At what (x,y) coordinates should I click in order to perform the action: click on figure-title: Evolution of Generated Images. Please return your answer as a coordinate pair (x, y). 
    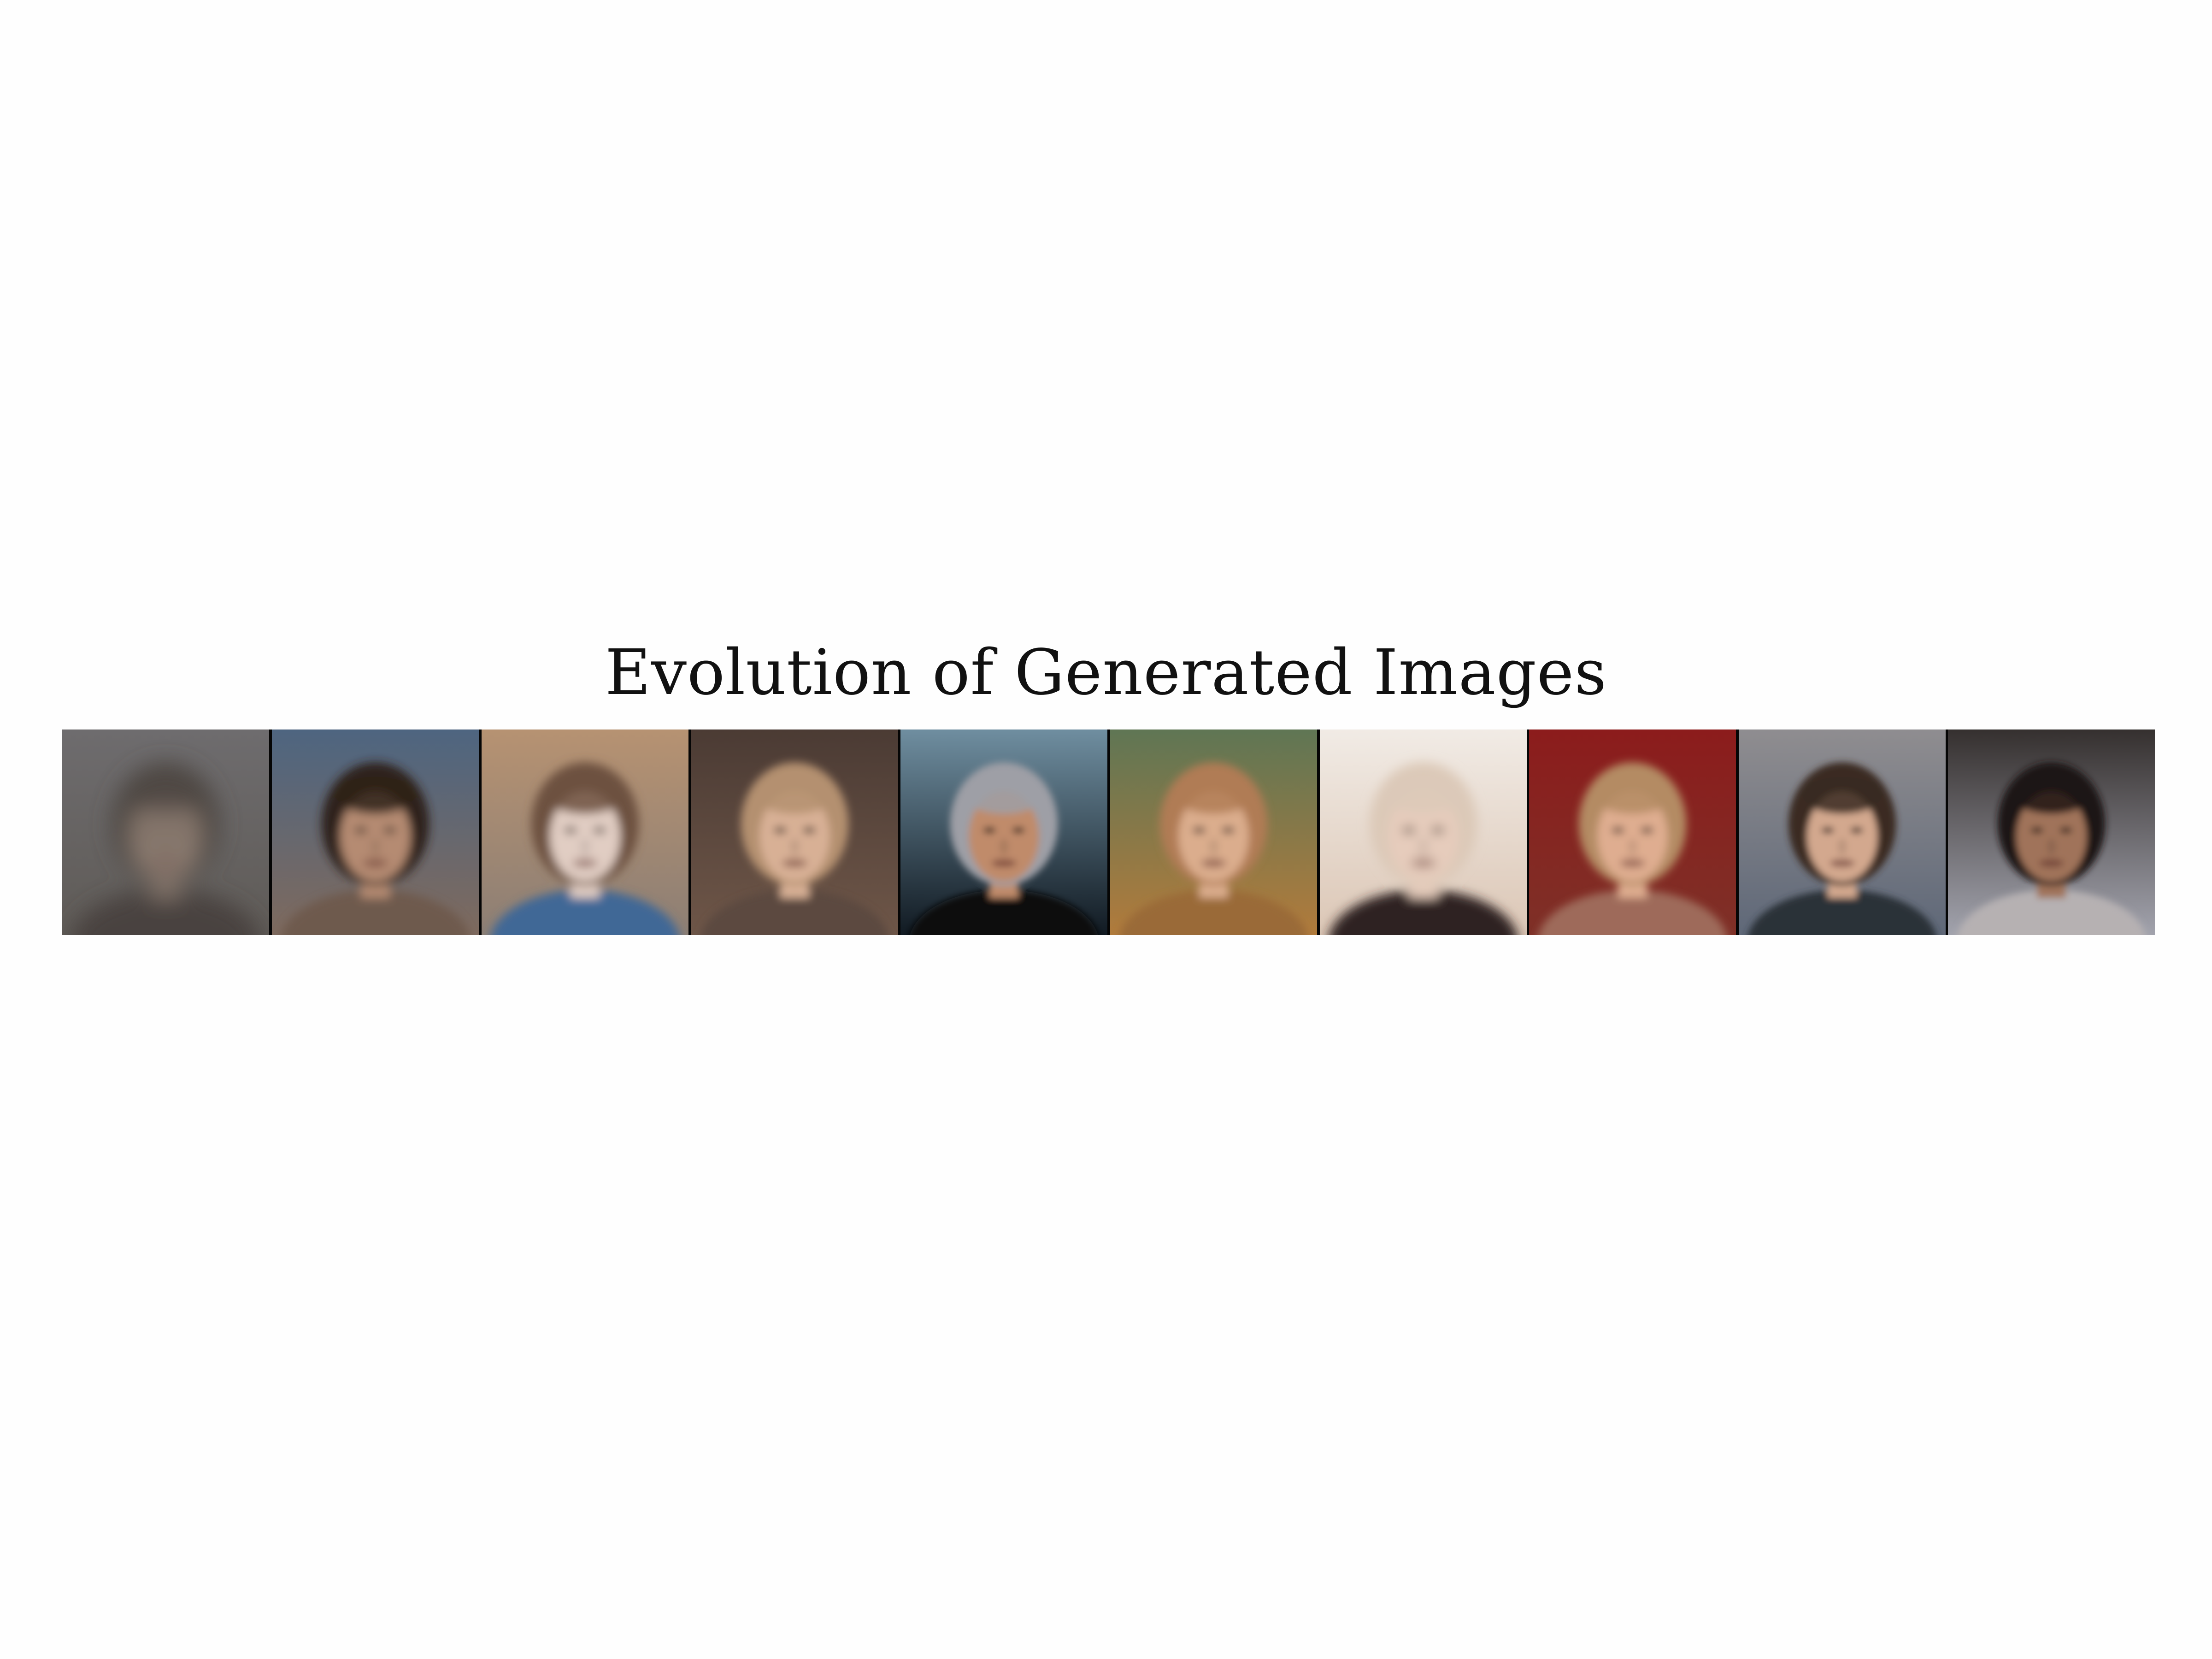
    Looking at the image, I should click on (1106, 672).